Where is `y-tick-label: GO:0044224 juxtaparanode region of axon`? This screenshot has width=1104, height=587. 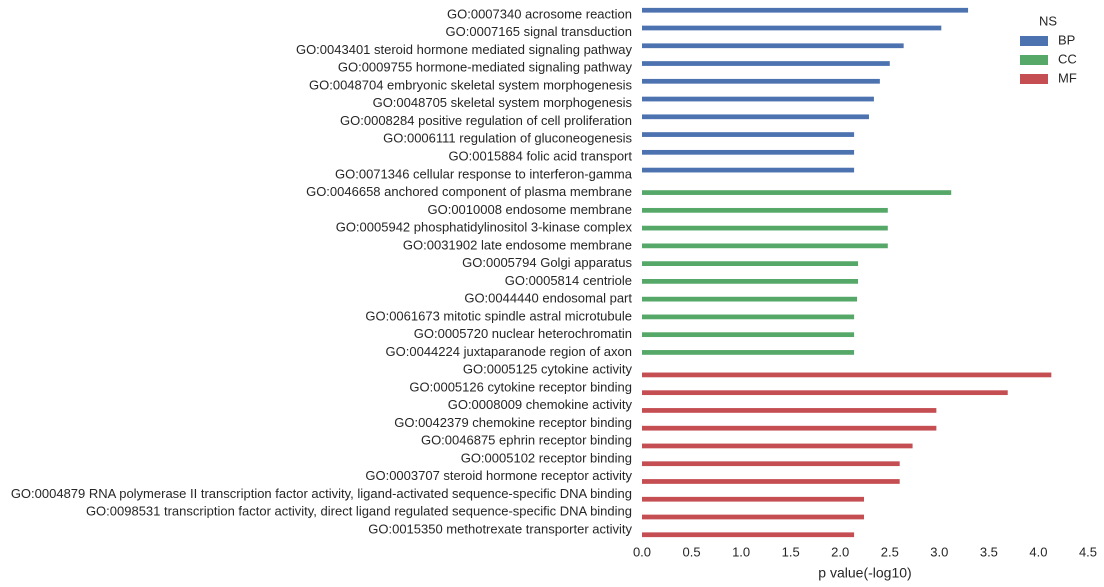 y-tick-label: GO:0044224 juxtaparanode region of axon is located at coordinates (509, 351).